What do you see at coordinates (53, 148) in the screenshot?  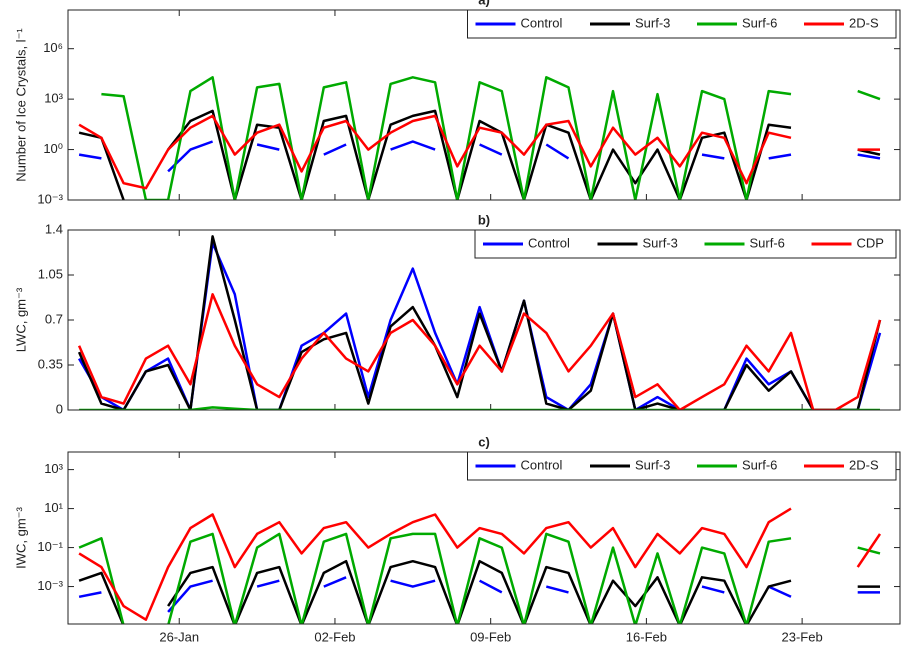 I see `y-tick-label: 10⁰` at bounding box center [53, 148].